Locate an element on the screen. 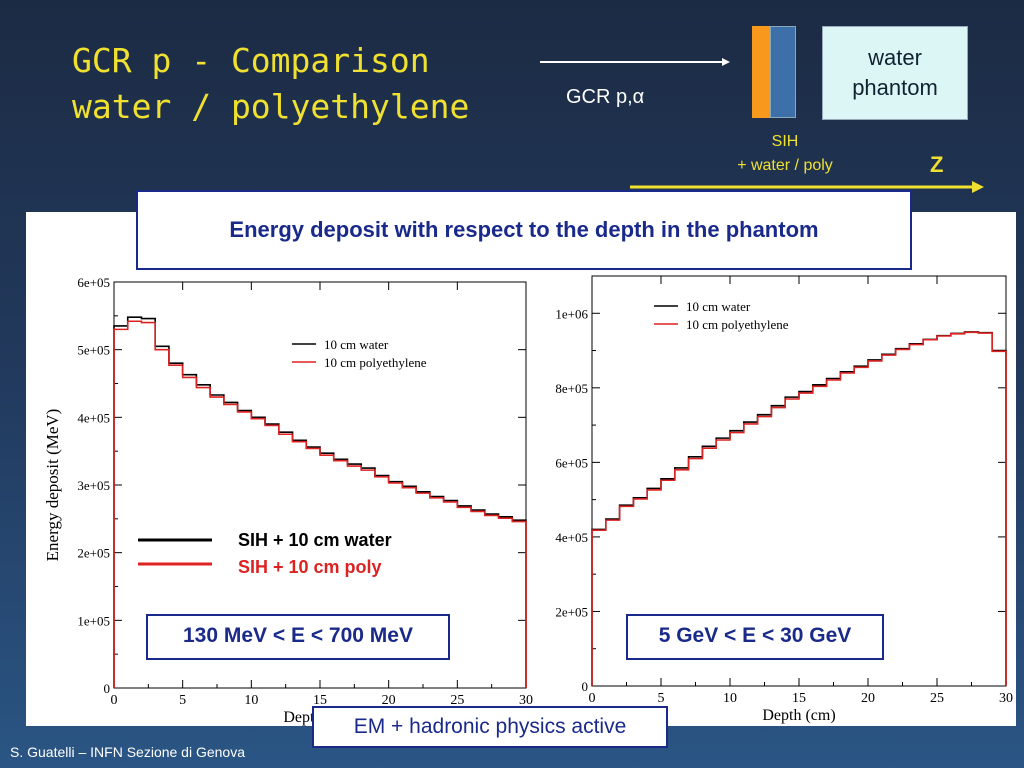 Image resolution: width=1024 pixels, height=768 pixels. footer: S. Guatelli – INFN Sezione di Genova is located at coordinates (128, 752).